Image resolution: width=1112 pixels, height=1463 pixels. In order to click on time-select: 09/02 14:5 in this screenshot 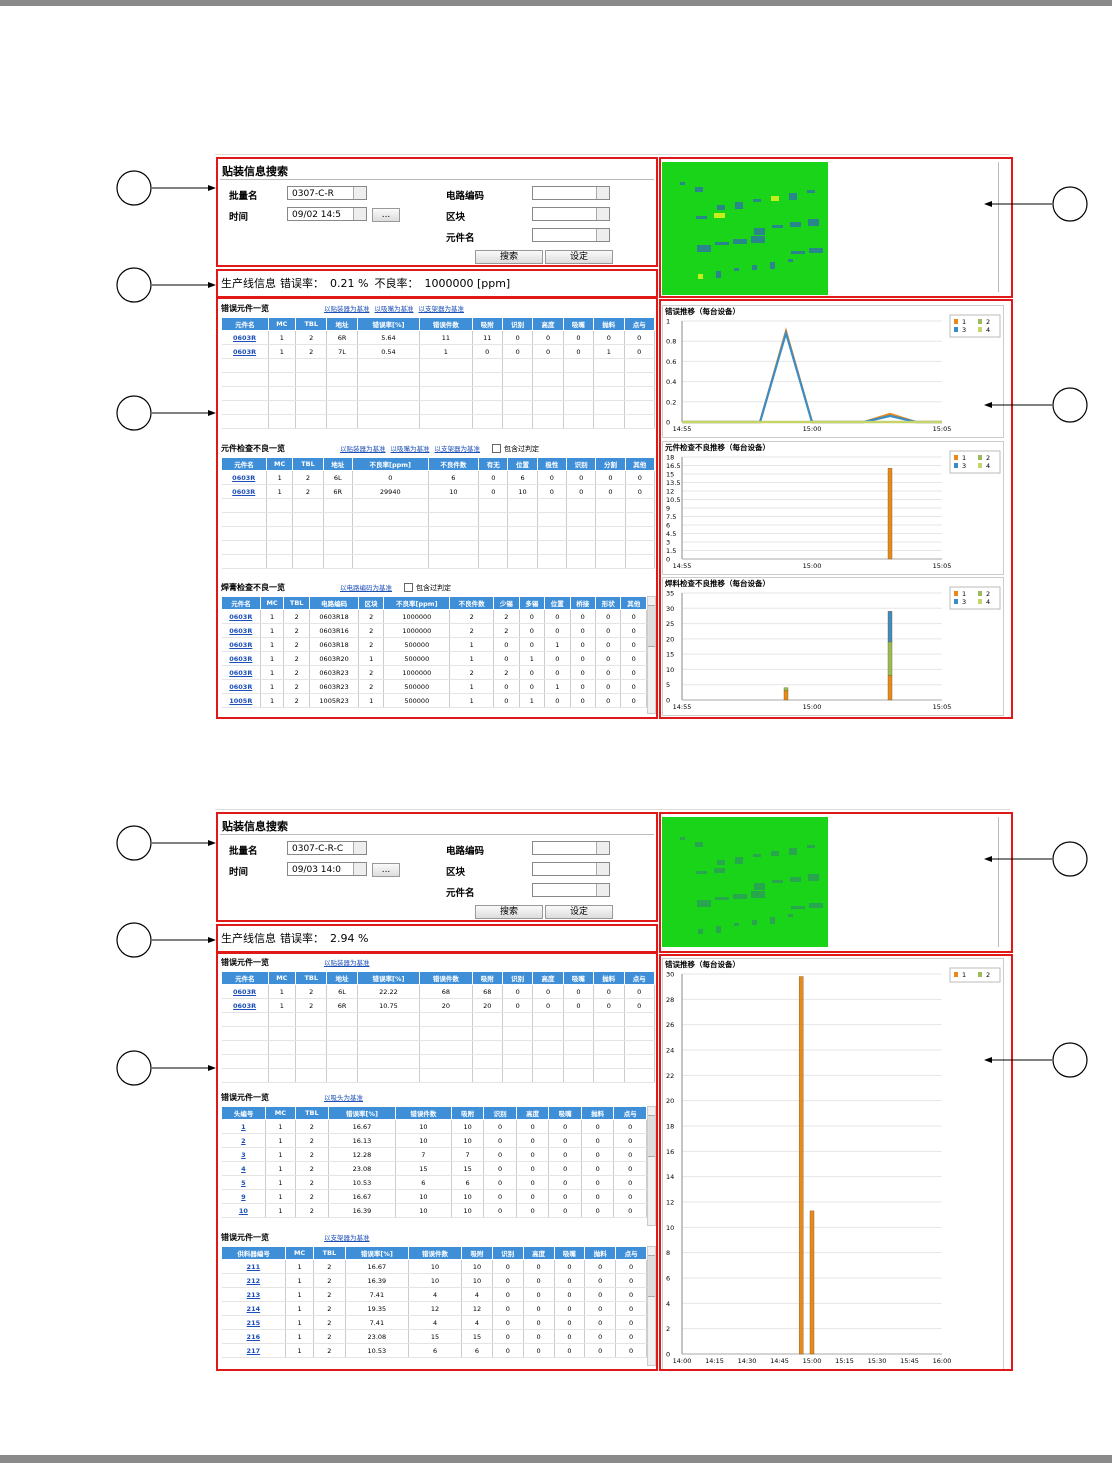, I will do `click(327, 214)`.